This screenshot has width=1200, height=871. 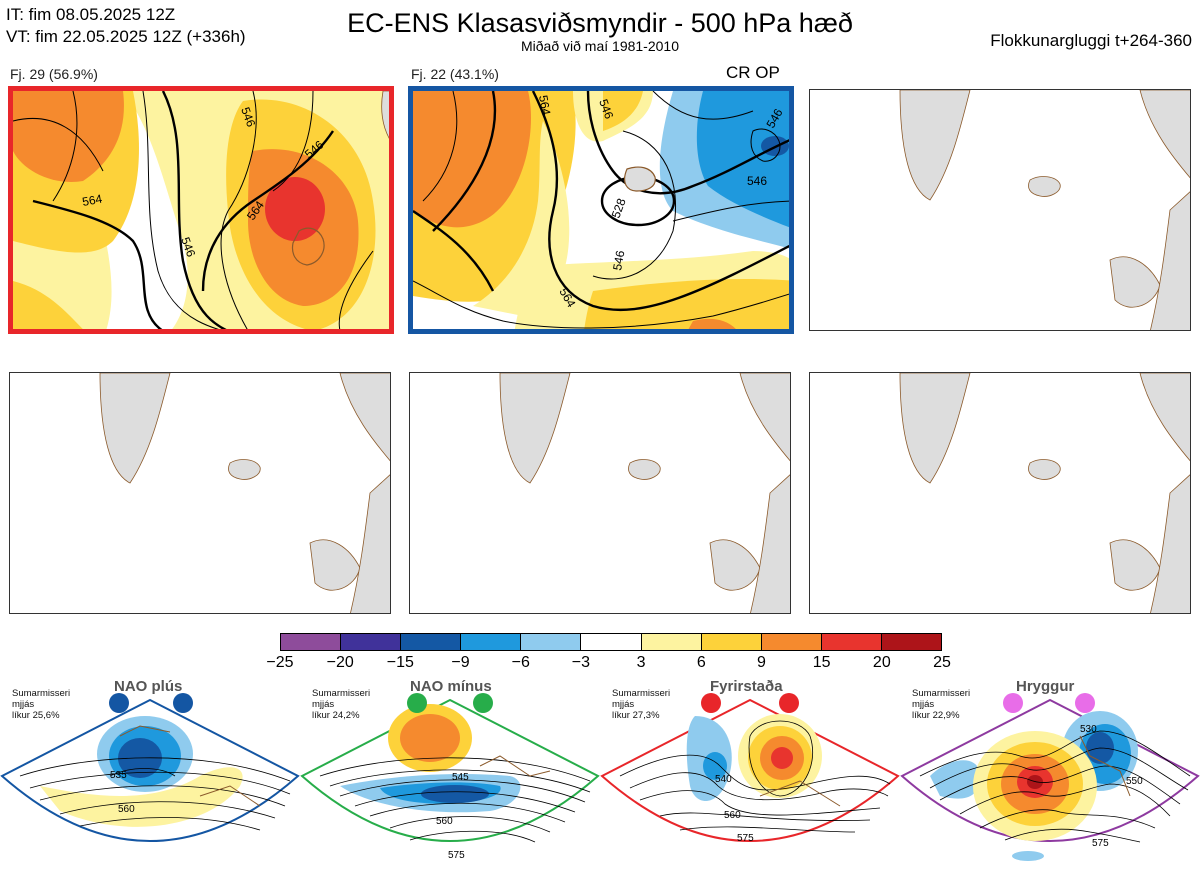 What do you see at coordinates (761, 662) in the screenshot?
I see `colorbar-tick-label: 9` at bounding box center [761, 662].